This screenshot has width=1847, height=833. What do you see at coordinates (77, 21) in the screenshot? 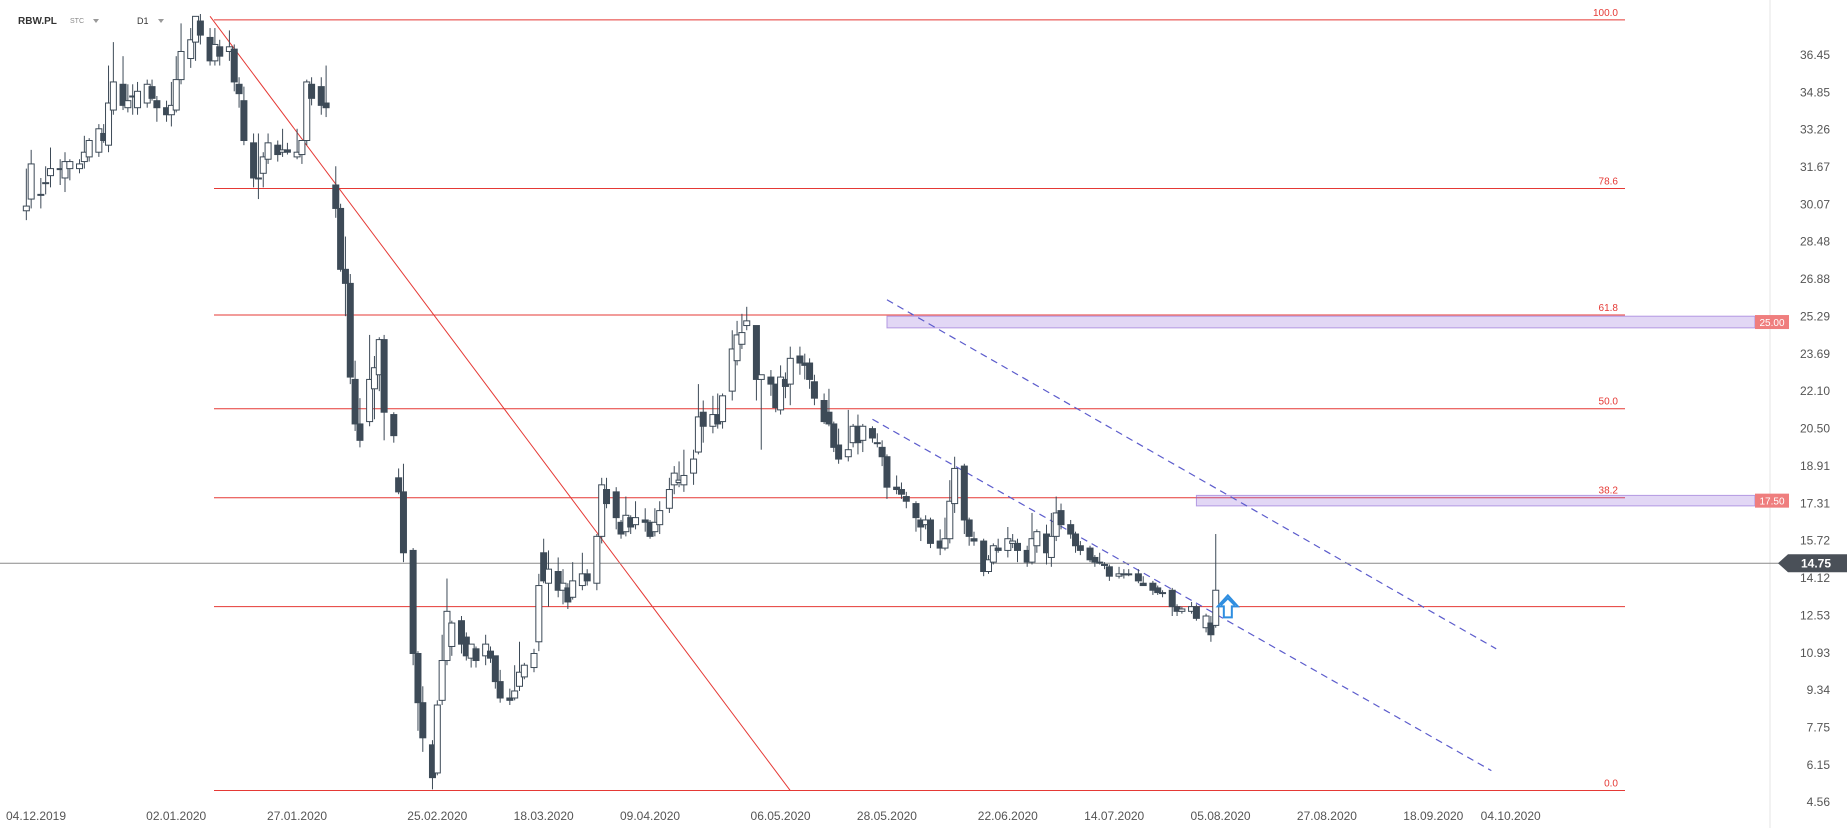
I see `exchange-label: STC` at bounding box center [77, 21].